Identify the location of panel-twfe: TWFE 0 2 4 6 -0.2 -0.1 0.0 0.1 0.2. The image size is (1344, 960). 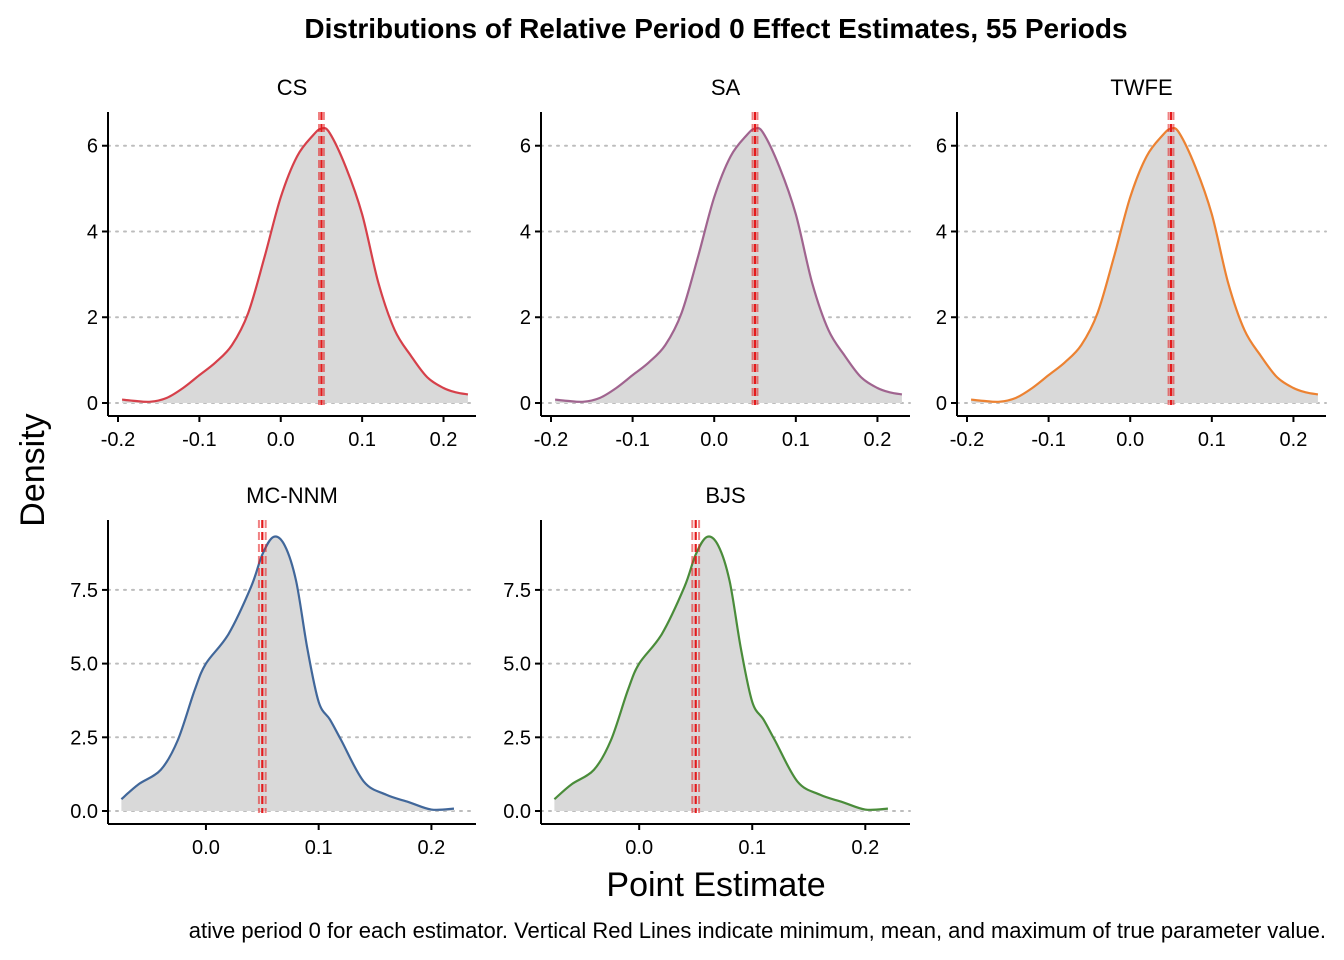
(1131, 263).